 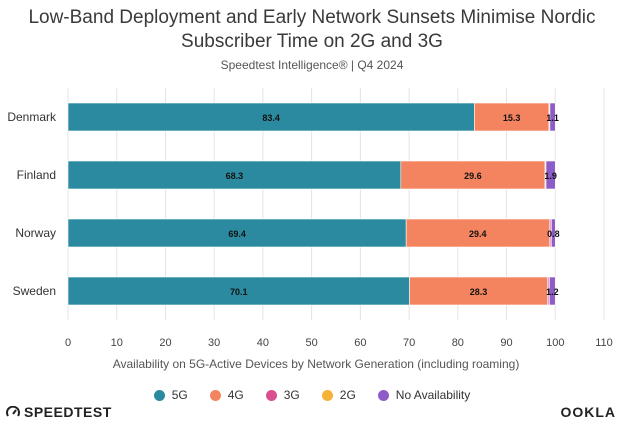 What do you see at coordinates (458, 343) in the screenshot?
I see `x-tick-label: 80` at bounding box center [458, 343].